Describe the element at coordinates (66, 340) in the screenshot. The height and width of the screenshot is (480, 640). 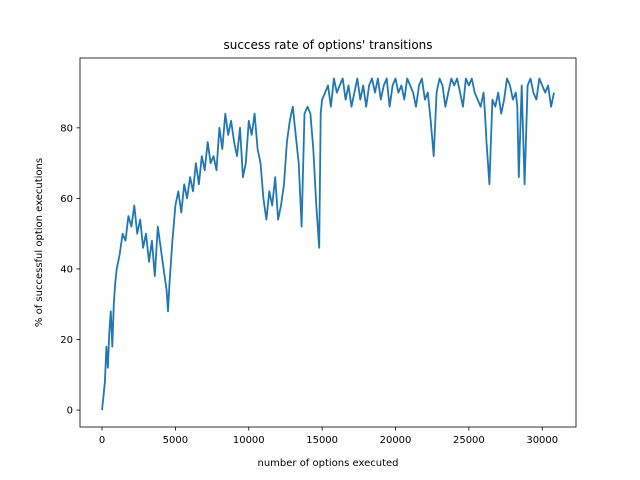
I see `y-tick-label: 20` at that location.